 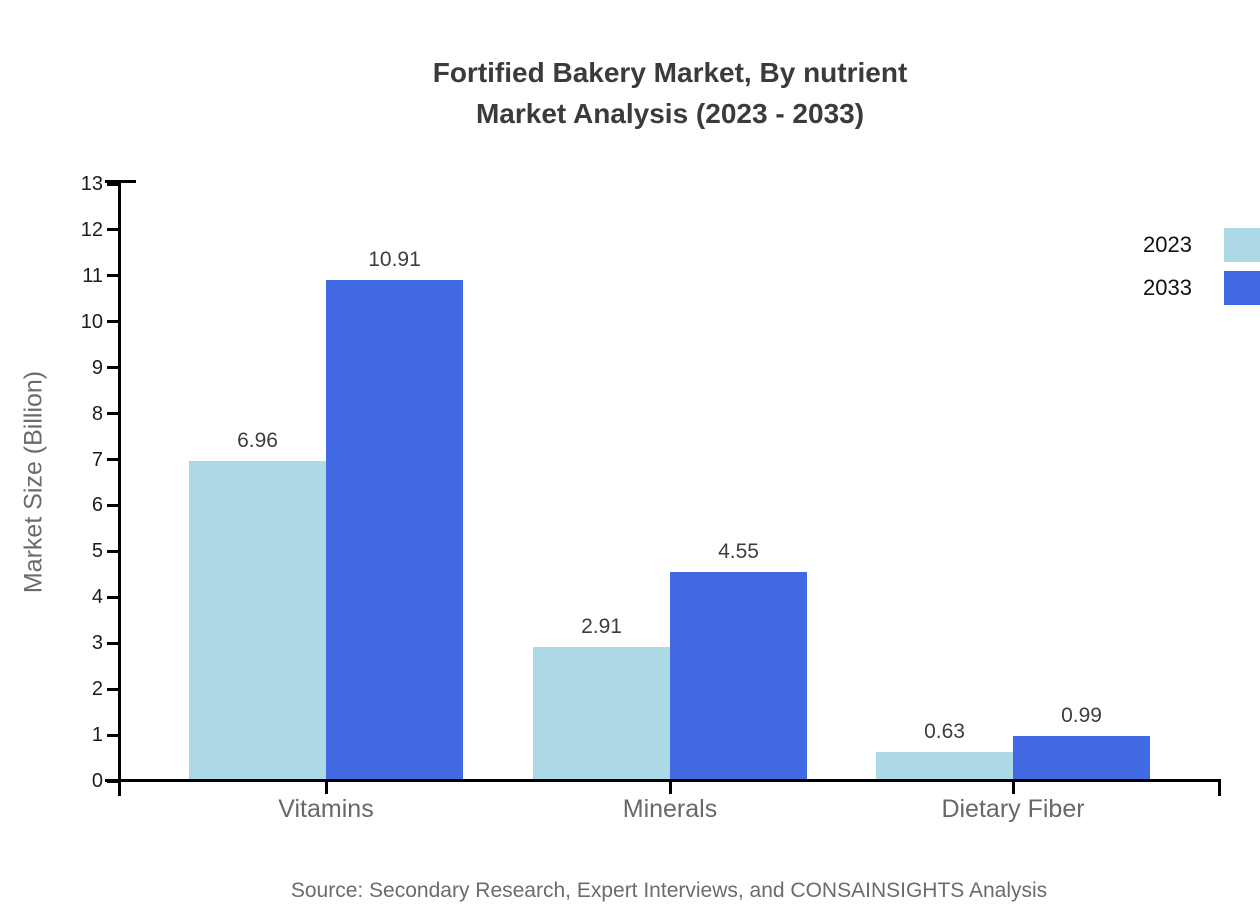 What do you see at coordinates (97, 367) in the screenshot?
I see `y-tick-label-9: 9` at bounding box center [97, 367].